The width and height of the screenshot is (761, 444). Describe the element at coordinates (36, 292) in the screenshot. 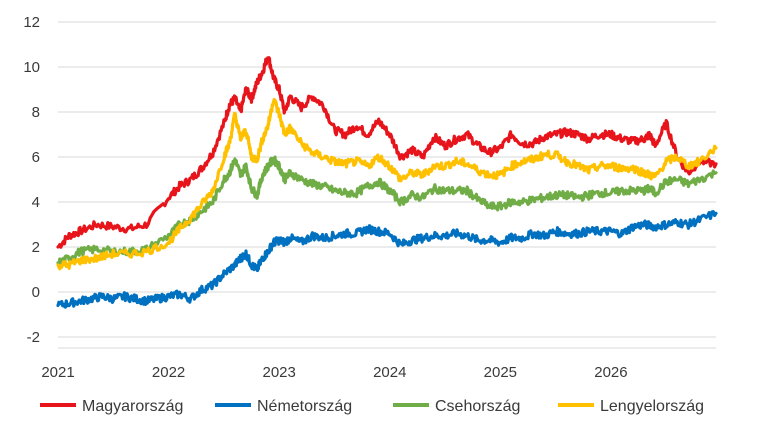

I see `y-tick-label: 0` at that location.